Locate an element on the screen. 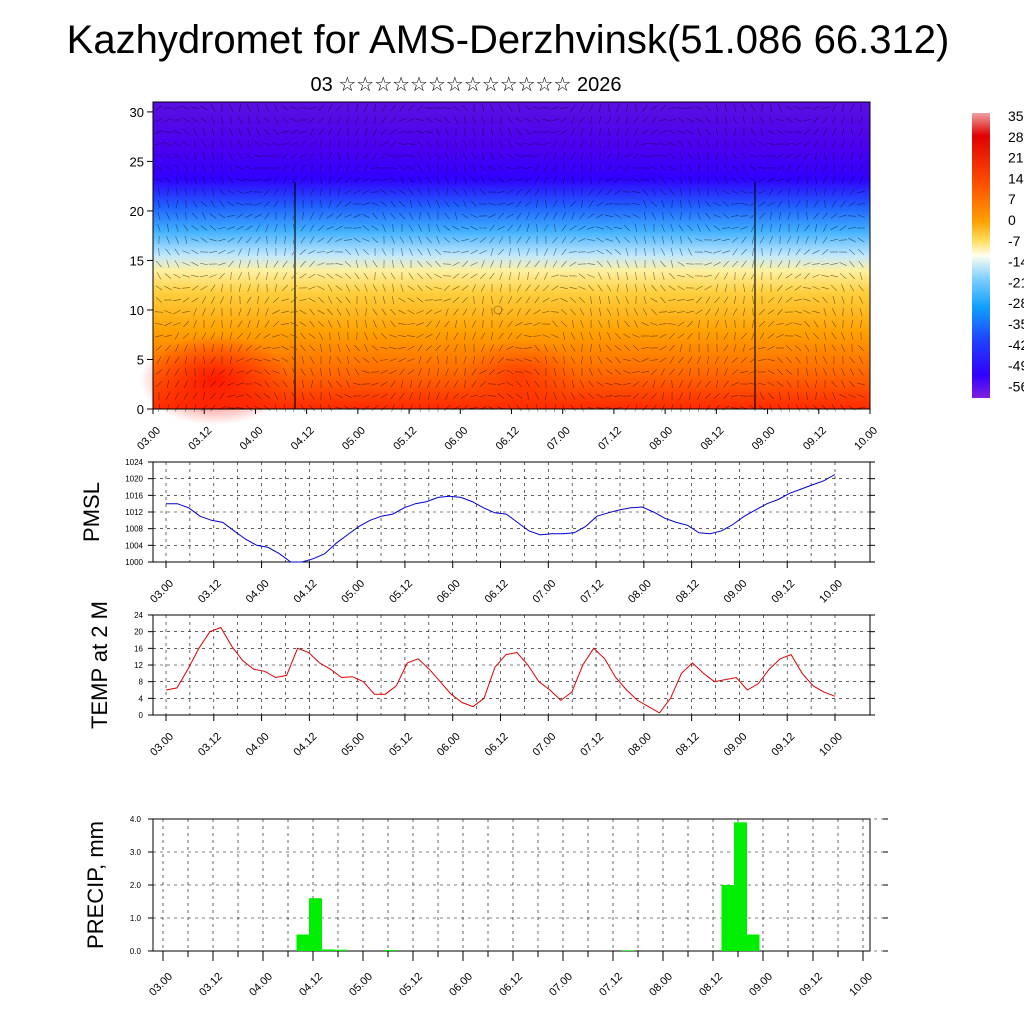  colorbar-label: 35 is located at coordinates (1016, 116).